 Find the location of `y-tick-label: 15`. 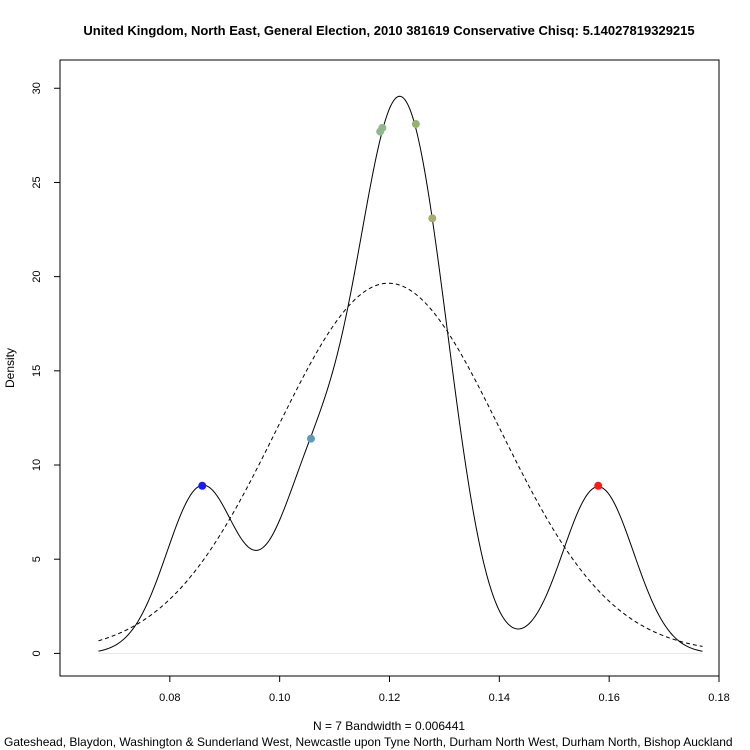

y-tick-label: 15 is located at coordinates (37, 371).